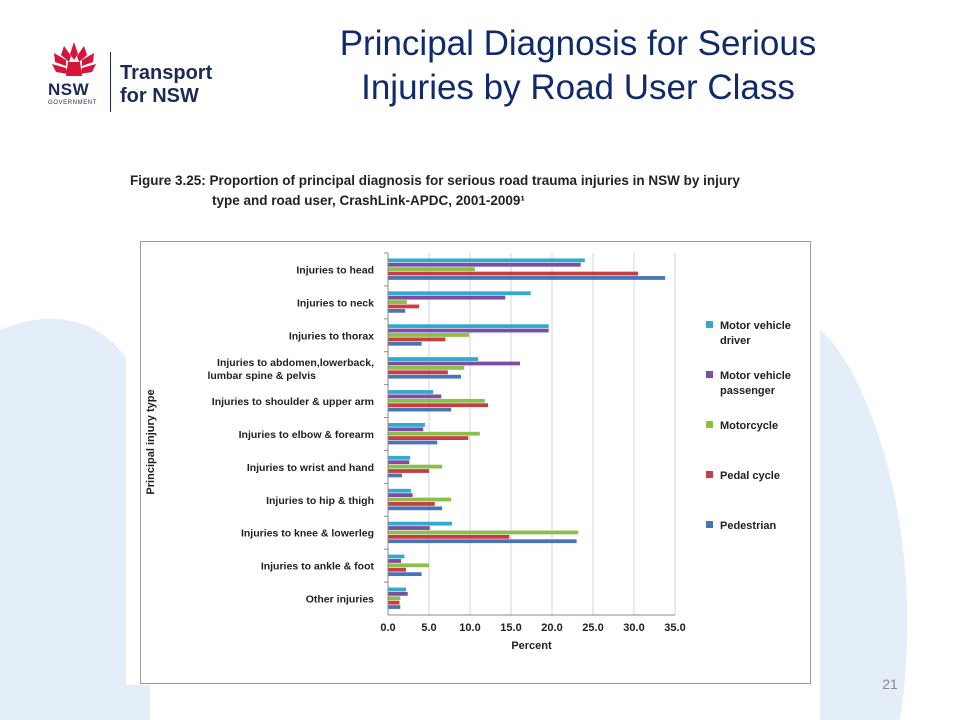 The image size is (960, 720). Describe the element at coordinates (73, 103) in the screenshot. I see `logo-government-label: GOVERNMENT` at that location.